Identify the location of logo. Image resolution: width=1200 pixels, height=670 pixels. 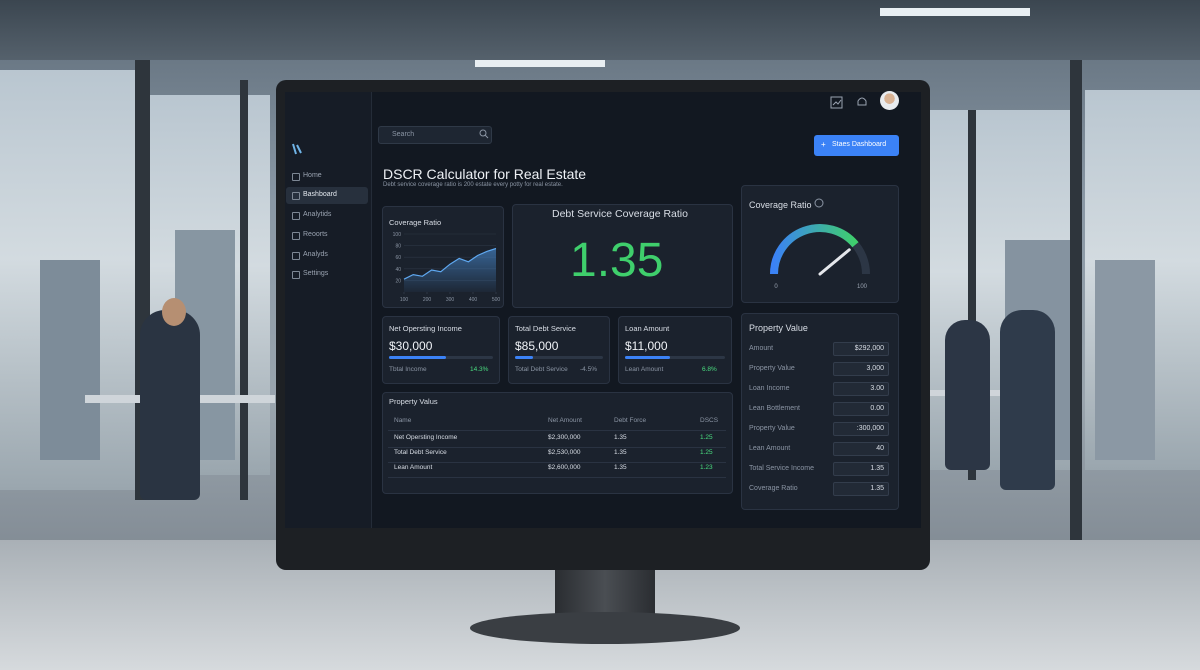
(297, 149).